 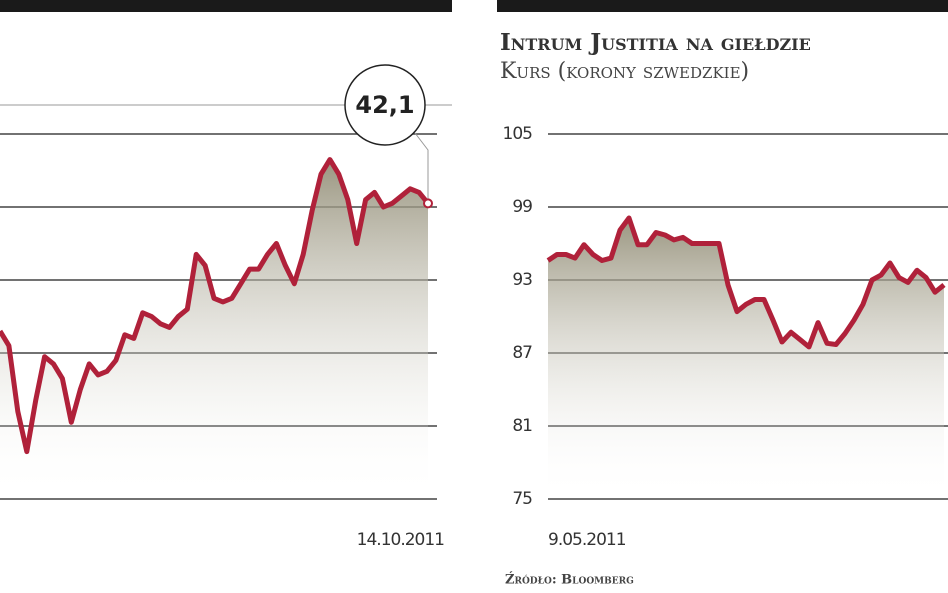 What do you see at coordinates (522, 280) in the screenshot?
I see `y-tick-label: 93` at bounding box center [522, 280].